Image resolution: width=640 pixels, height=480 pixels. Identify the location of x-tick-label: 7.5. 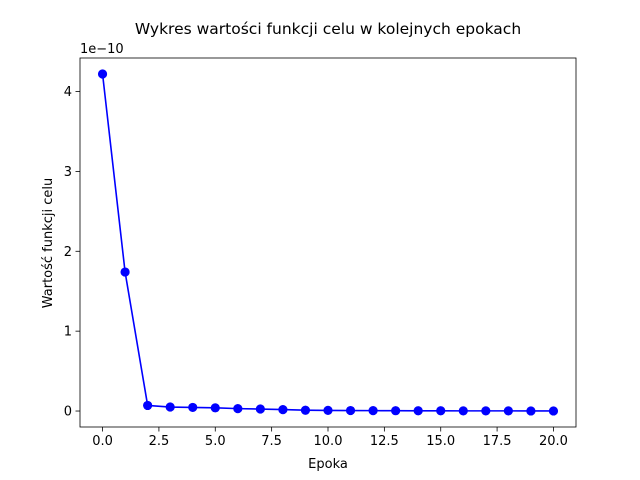
(271, 441).